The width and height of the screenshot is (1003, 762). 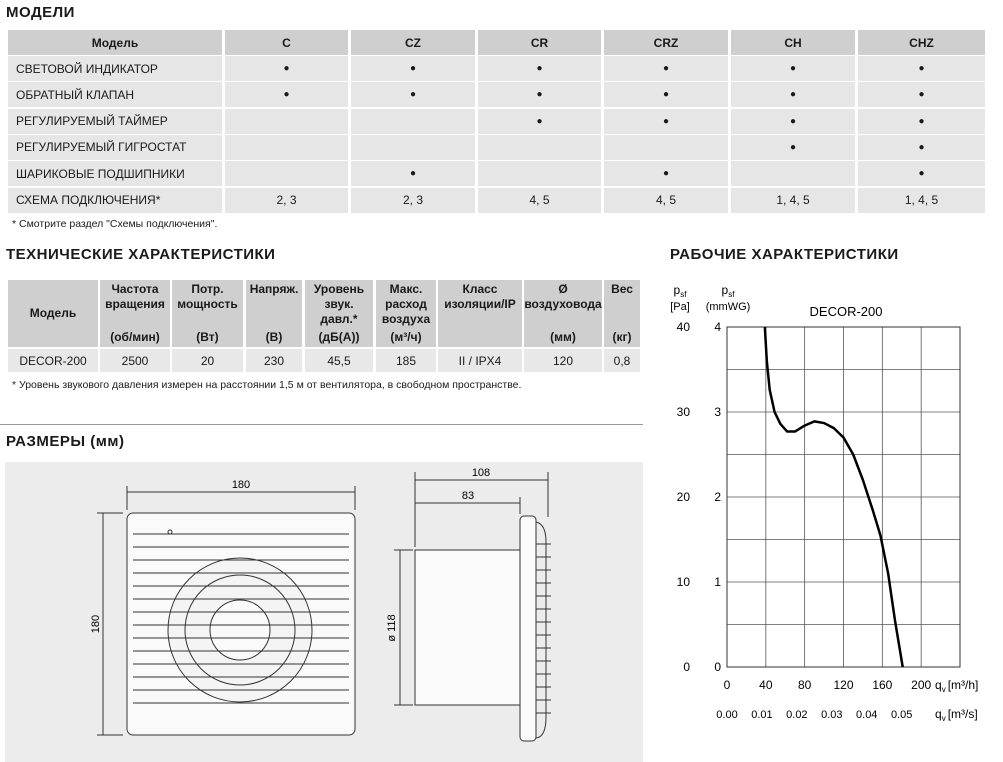 What do you see at coordinates (833, 497) in the screenshot?
I see `curve` at bounding box center [833, 497].